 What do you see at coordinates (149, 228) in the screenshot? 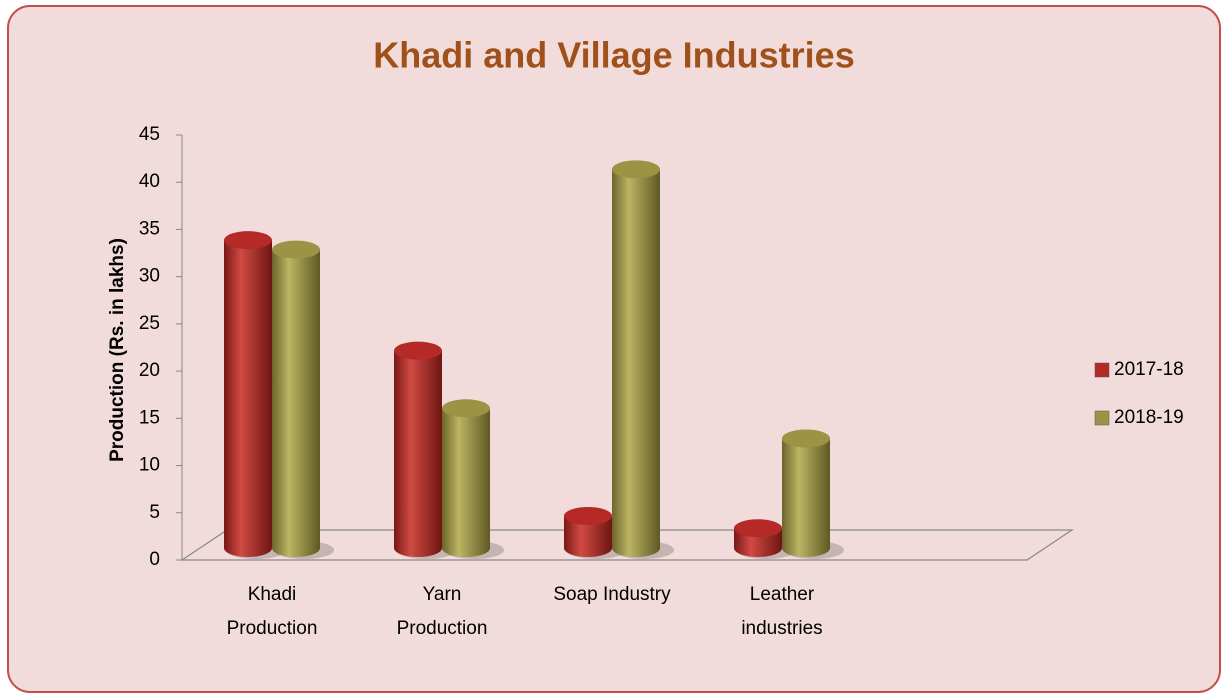
I see `y-tick-label: 35` at bounding box center [149, 228].